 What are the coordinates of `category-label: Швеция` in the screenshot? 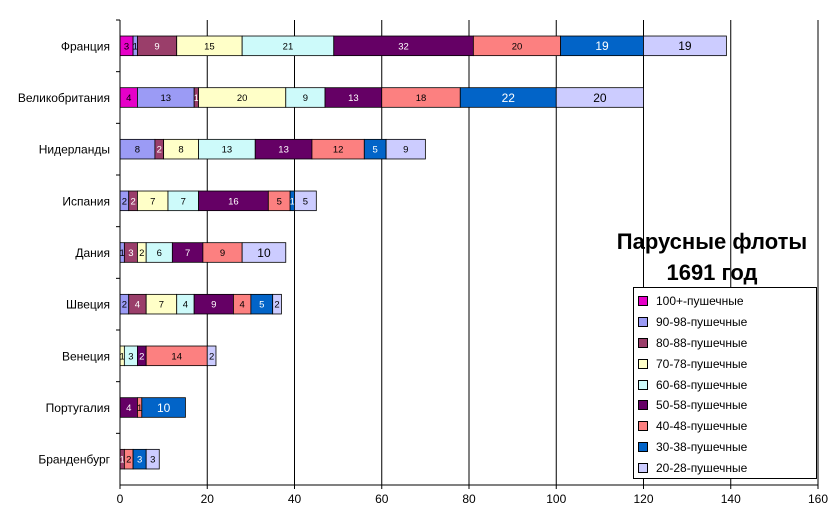 It's located at (88, 305).